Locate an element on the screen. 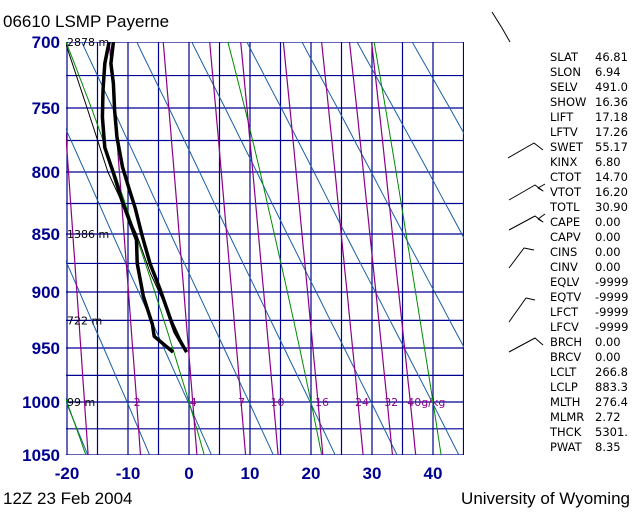 This screenshot has height=512, width=640. index-row: CTOT 14.70 is located at coordinates (589, 177).